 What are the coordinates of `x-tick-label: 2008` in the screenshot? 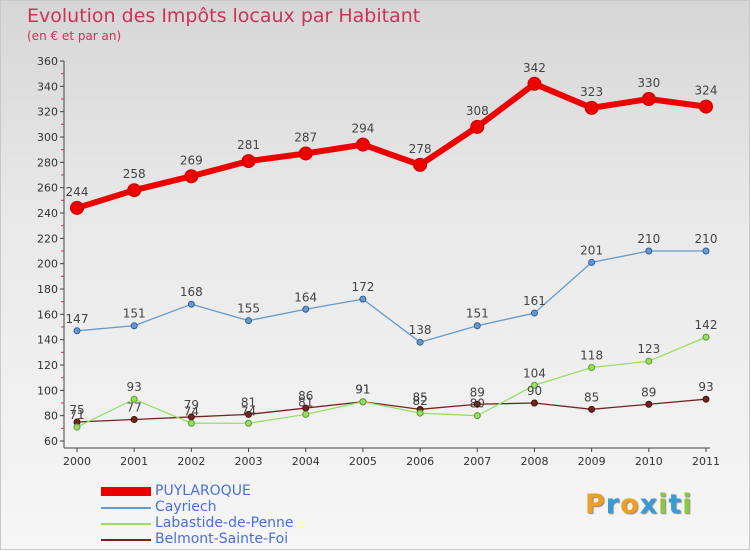 It's located at (534, 461).